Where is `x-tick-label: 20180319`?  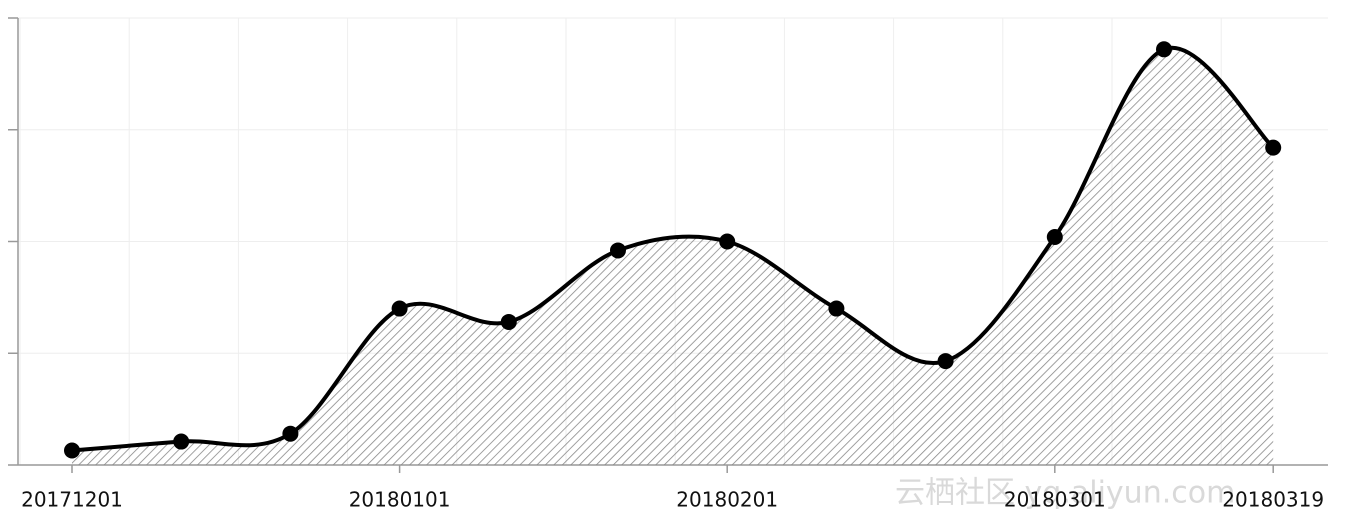 x-tick-label: 20180319 is located at coordinates (1273, 500).